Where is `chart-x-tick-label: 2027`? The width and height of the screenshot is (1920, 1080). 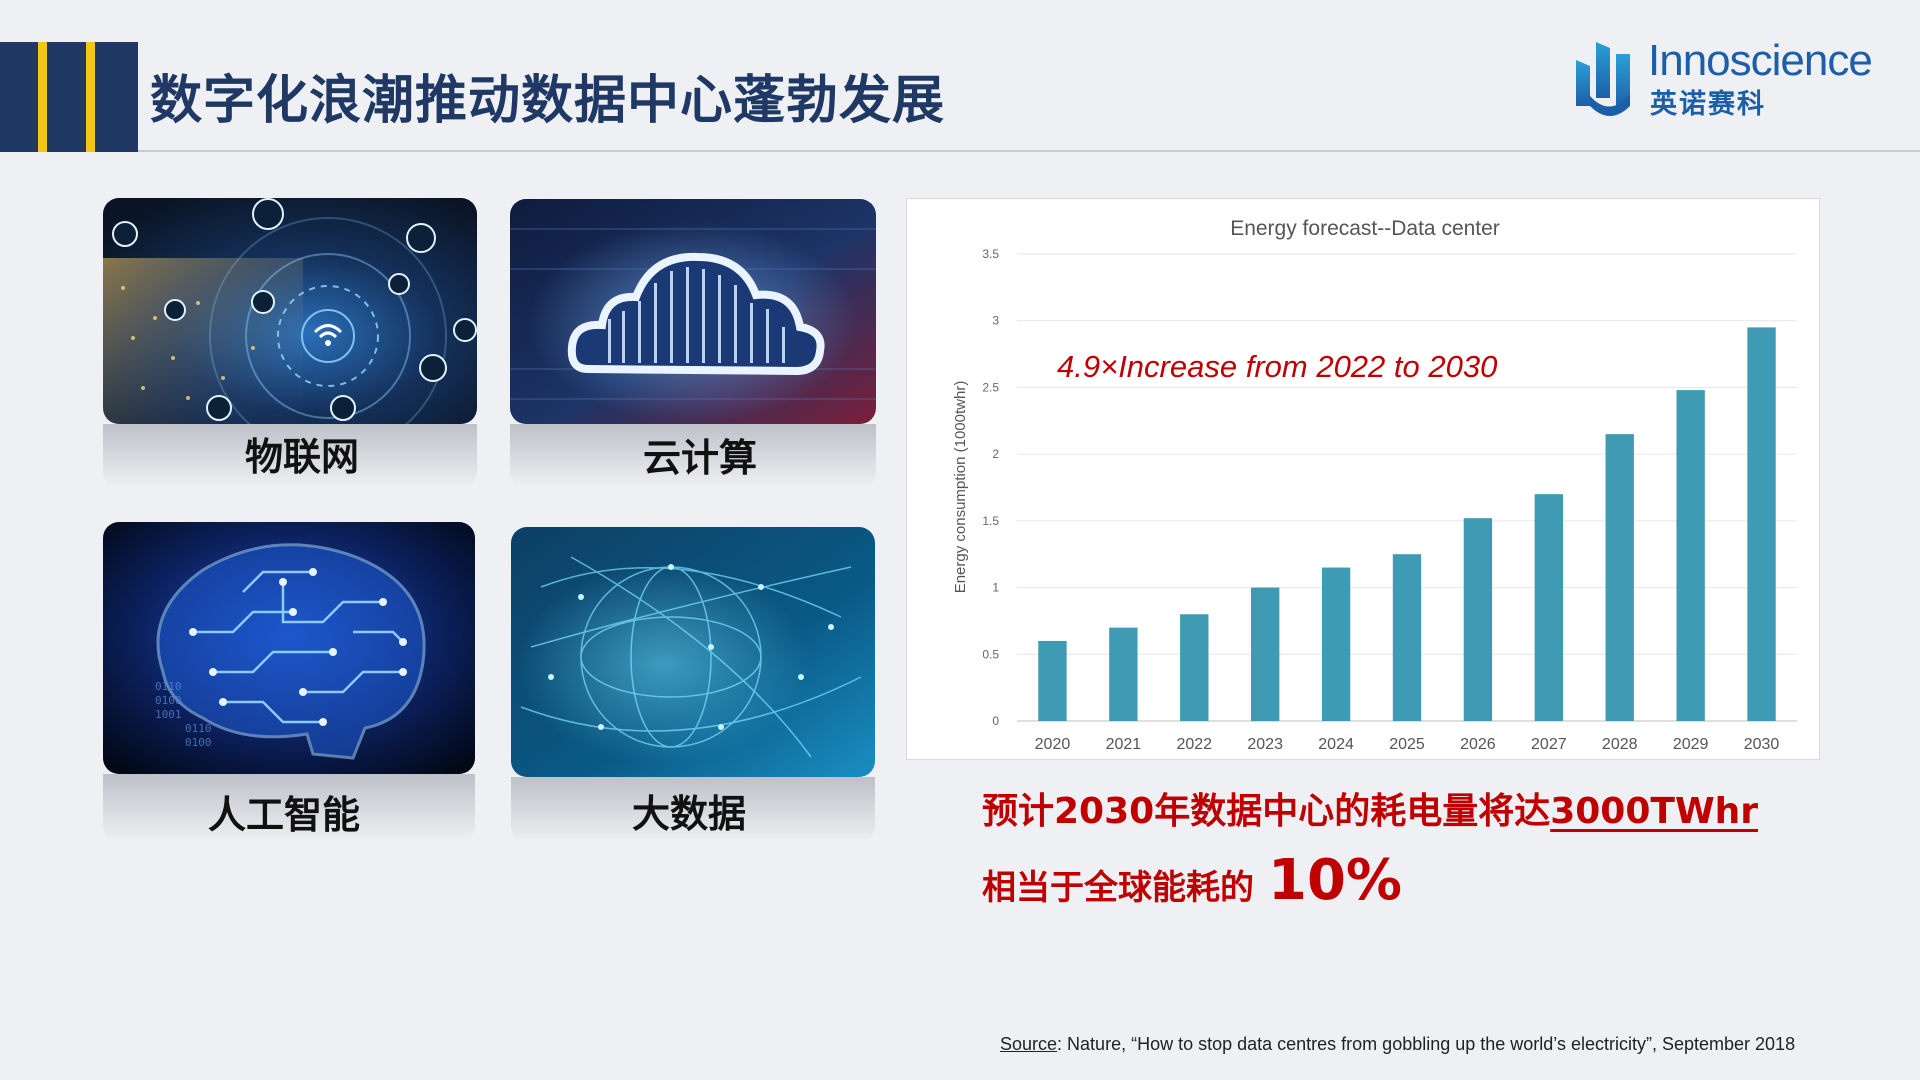 chart-x-tick-label: 2027 is located at coordinates (1549, 744).